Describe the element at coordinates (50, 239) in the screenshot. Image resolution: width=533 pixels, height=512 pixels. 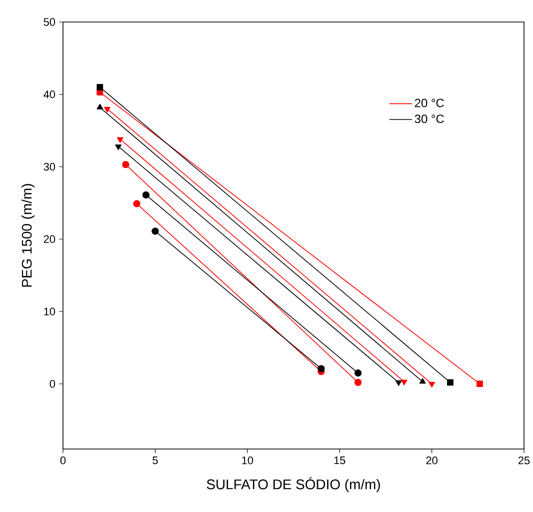
I see `y-tick-label: 20` at that location.